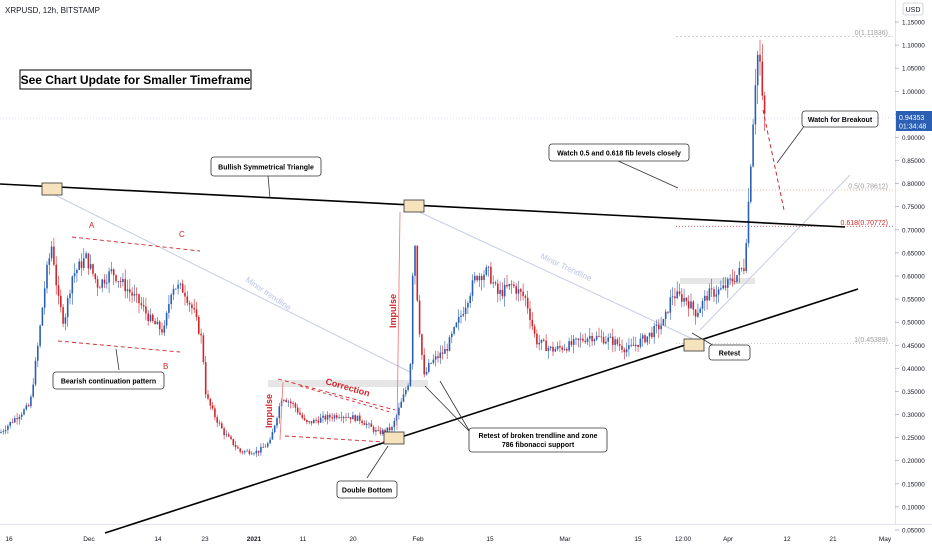  What do you see at coordinates (89, 539) in the screenshot?
I see `time-tick-label: Dec` at bounding box center [89, 539].